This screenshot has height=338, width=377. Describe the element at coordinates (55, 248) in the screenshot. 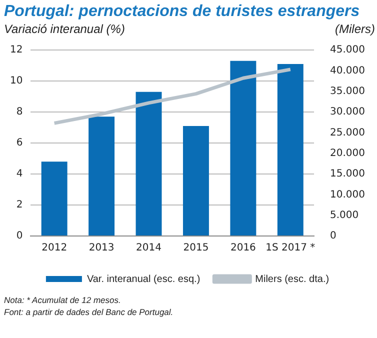

I see `x-tick-label: 2012` at that location.